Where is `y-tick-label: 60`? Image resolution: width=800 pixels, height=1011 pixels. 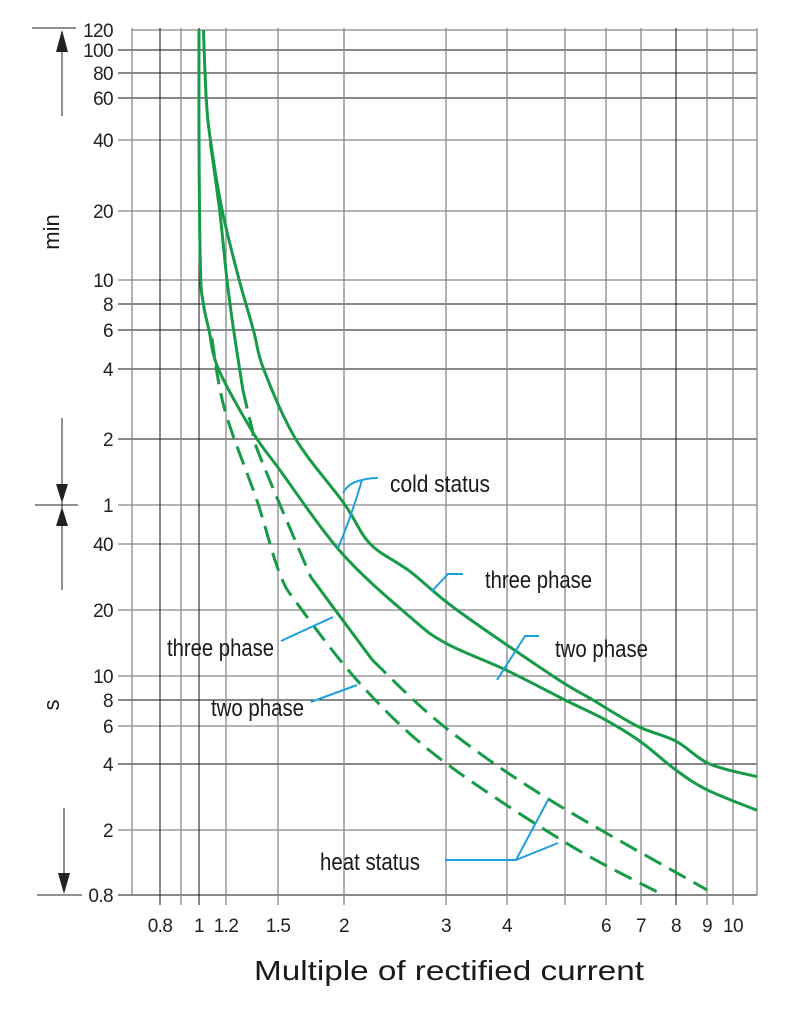
y-tick-label: 60 is located at coordinates (103, 99).